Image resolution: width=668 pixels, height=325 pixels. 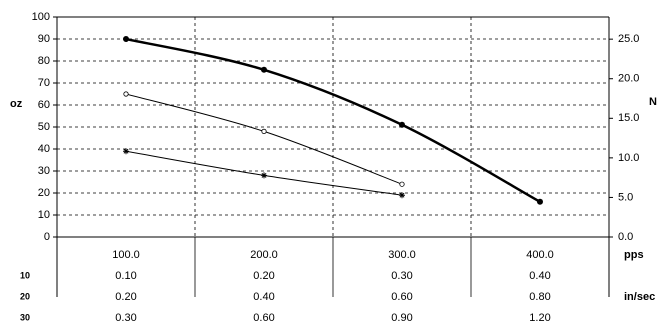 What do you see at coordinates (264, 255) in the screenshot?
I see `x-tick-label: 200.0` at bounding box center [264, 255].